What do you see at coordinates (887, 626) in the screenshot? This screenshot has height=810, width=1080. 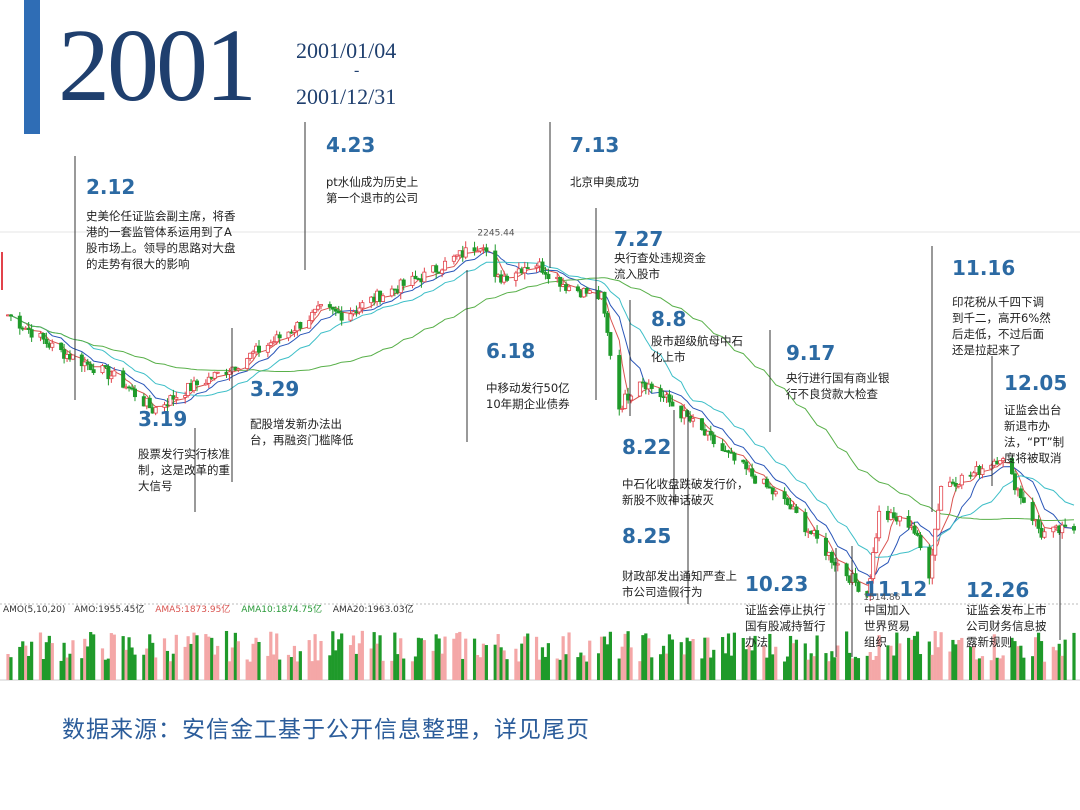 I see `event-text: 世界贸易` at bounding box center [887, 626].